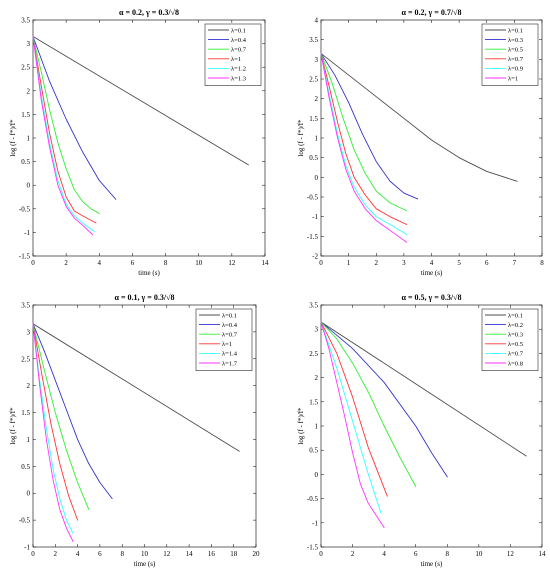  I want to click on chart-title: α = 0.2, γ = 0.7/√8, so click(432, 12).